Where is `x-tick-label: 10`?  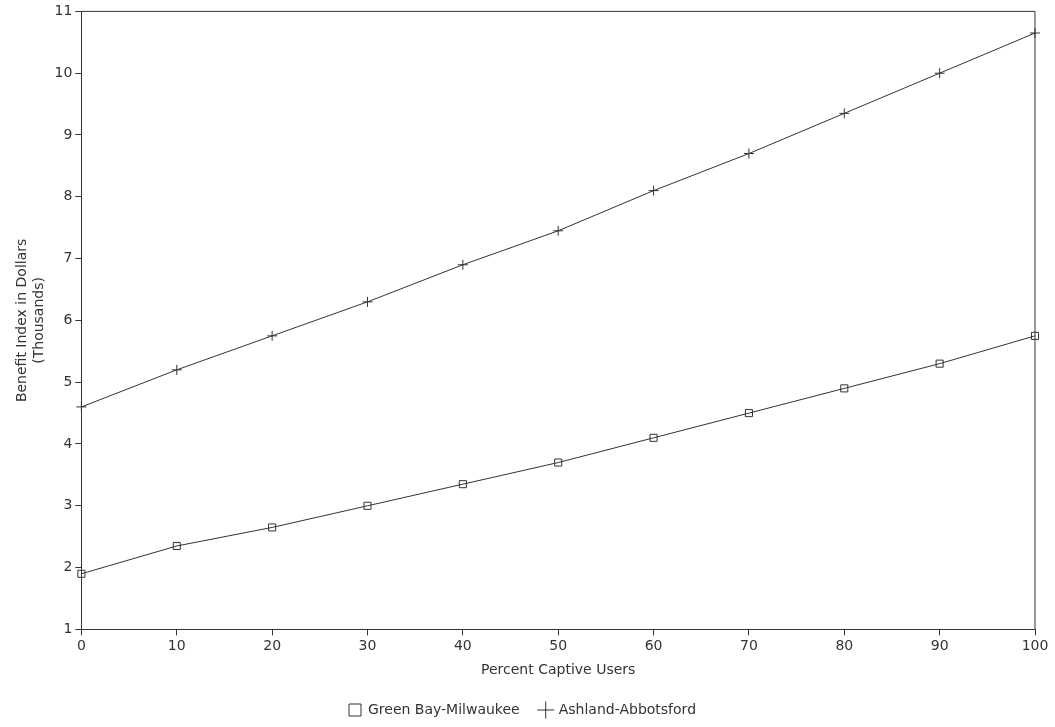
x-tick-label: 10 is located at coordinates (176, 645).